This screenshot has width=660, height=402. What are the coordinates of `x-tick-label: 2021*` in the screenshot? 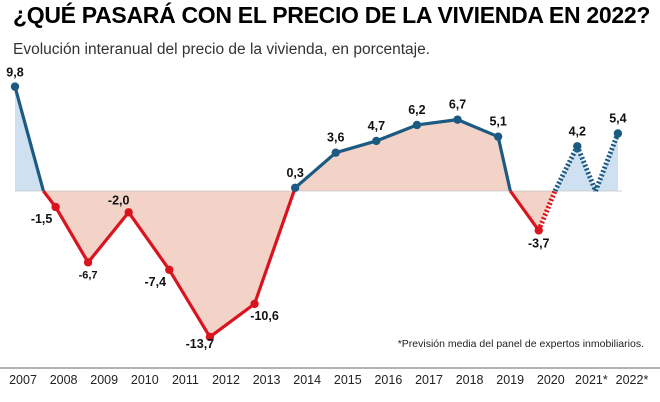 It's located at (591, 380).